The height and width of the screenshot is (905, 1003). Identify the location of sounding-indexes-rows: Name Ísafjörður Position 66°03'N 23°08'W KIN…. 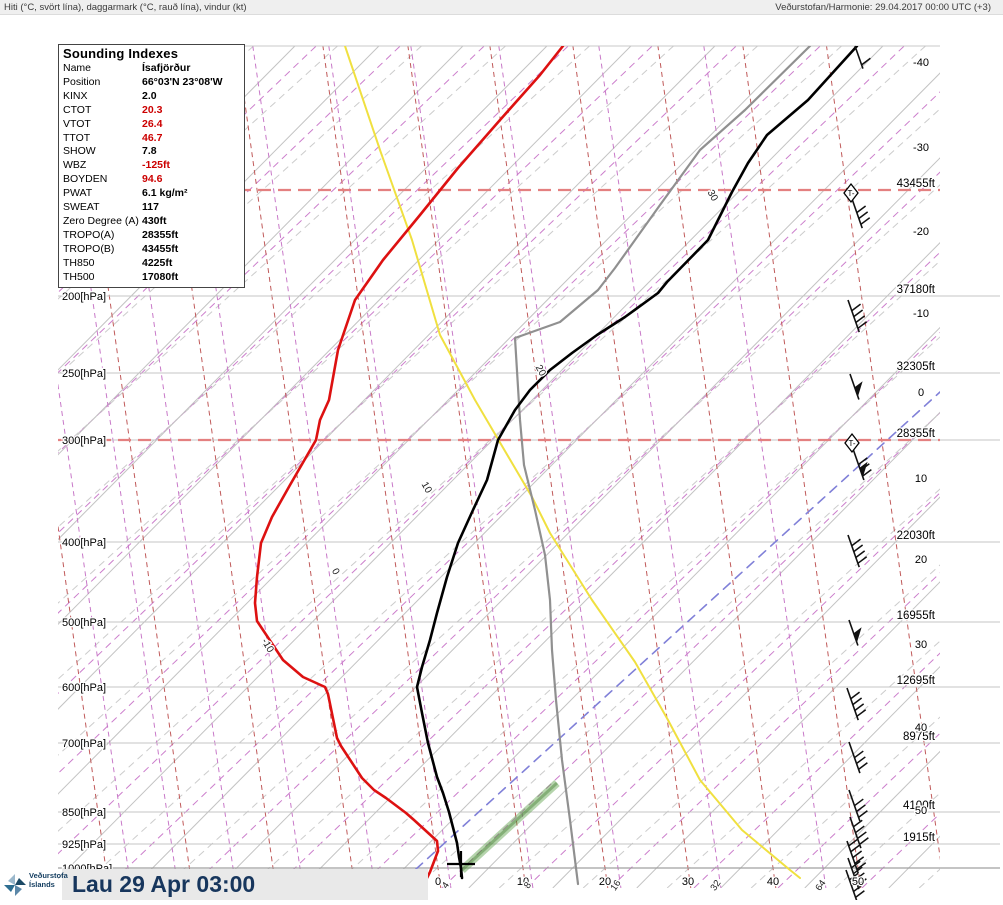
(151, 173).